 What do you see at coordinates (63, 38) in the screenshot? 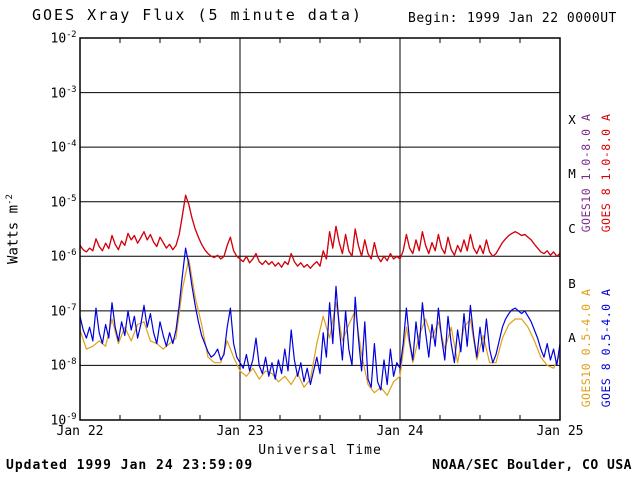
I see `y-tick-label: 10⁻²` at bounding box center [63, 38].